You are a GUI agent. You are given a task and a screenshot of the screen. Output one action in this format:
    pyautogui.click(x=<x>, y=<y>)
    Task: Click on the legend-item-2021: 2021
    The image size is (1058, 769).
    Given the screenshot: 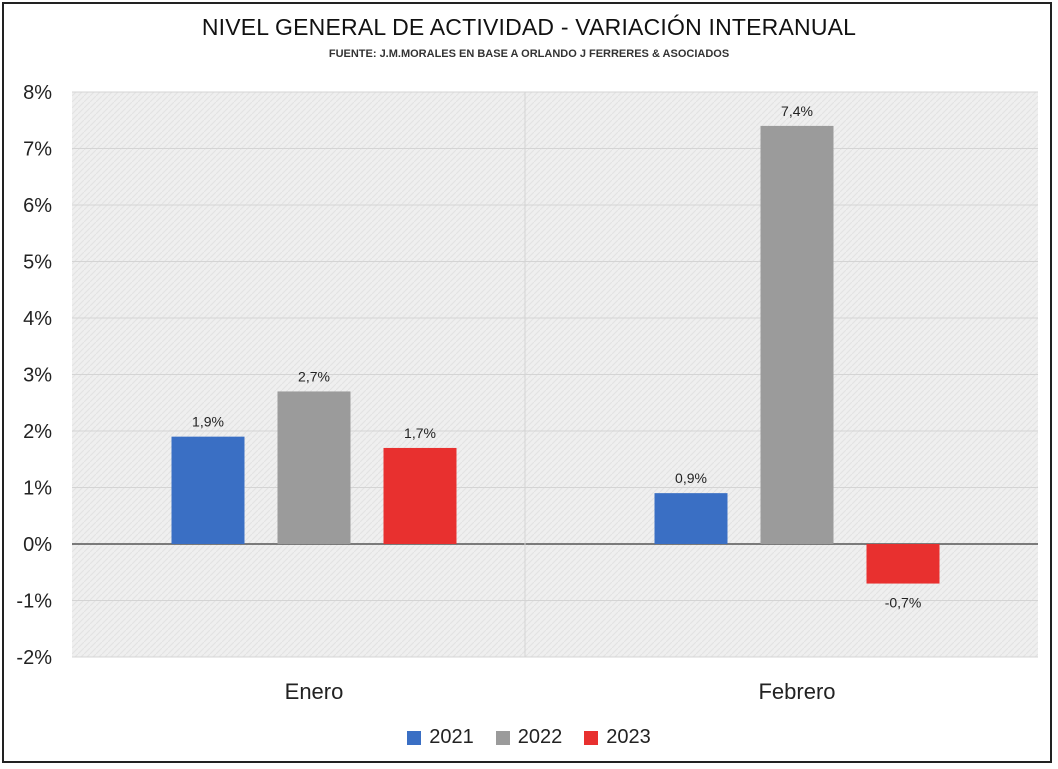 What is the action you would take?
    pyautogui.click(x=440, y=737)
    